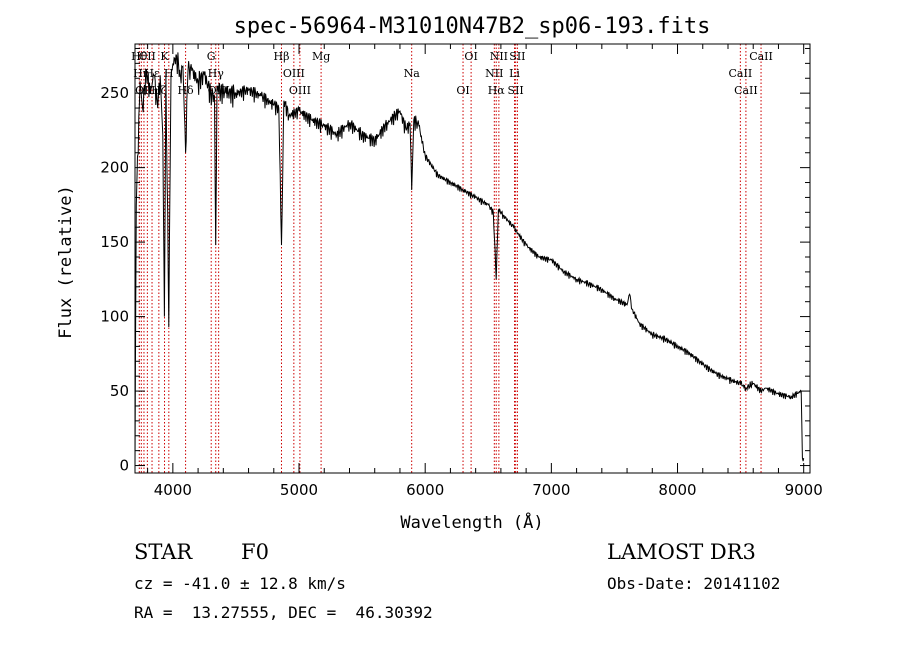 The height and width of the screenshot is (649, 900). I want to click on feature-label: Hα, so click(497, 90).